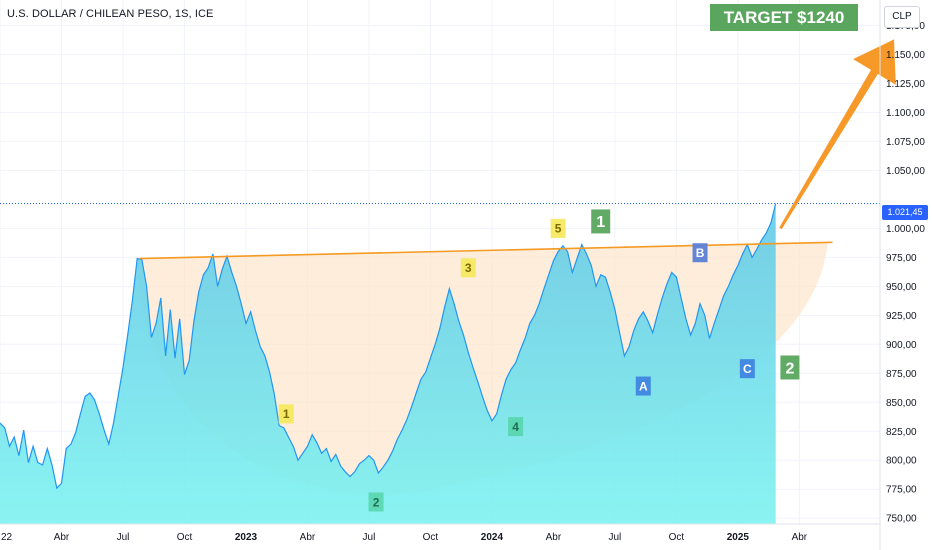 The image size is (932, 550). Describe the element at coordinates (7, 537) in the screenshot. I see `x-tick-label: 22` at that location.